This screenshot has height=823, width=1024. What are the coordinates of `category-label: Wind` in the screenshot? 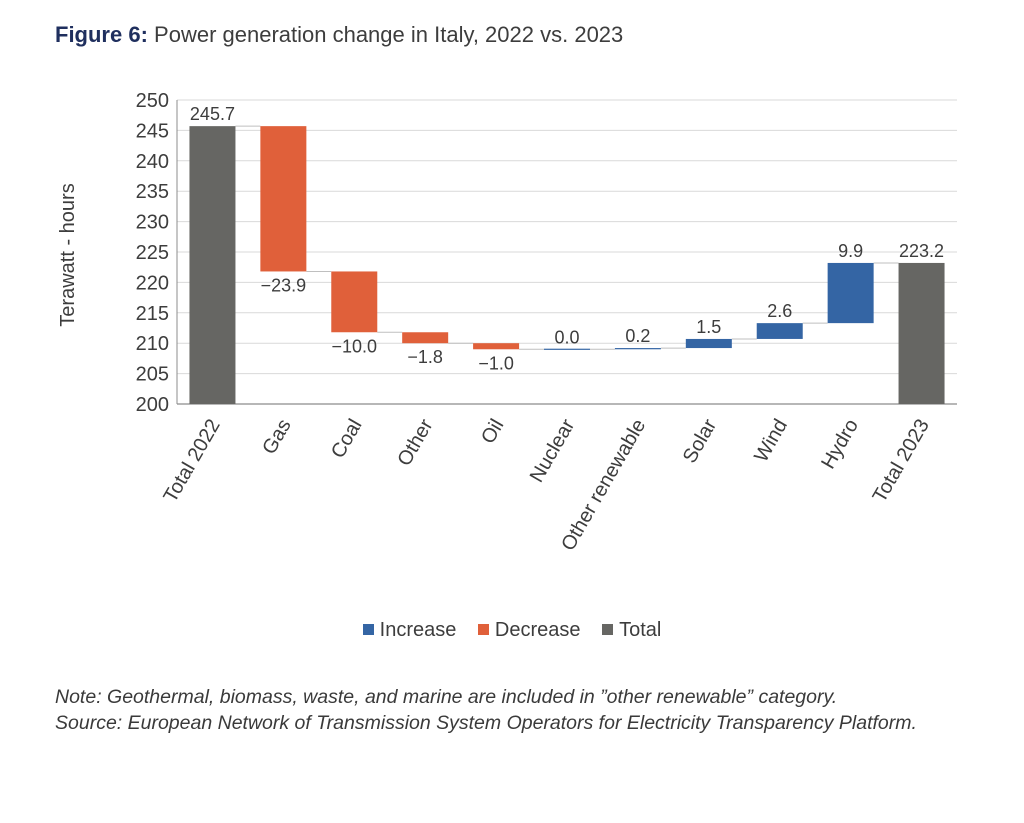 It's located at (771, 441).